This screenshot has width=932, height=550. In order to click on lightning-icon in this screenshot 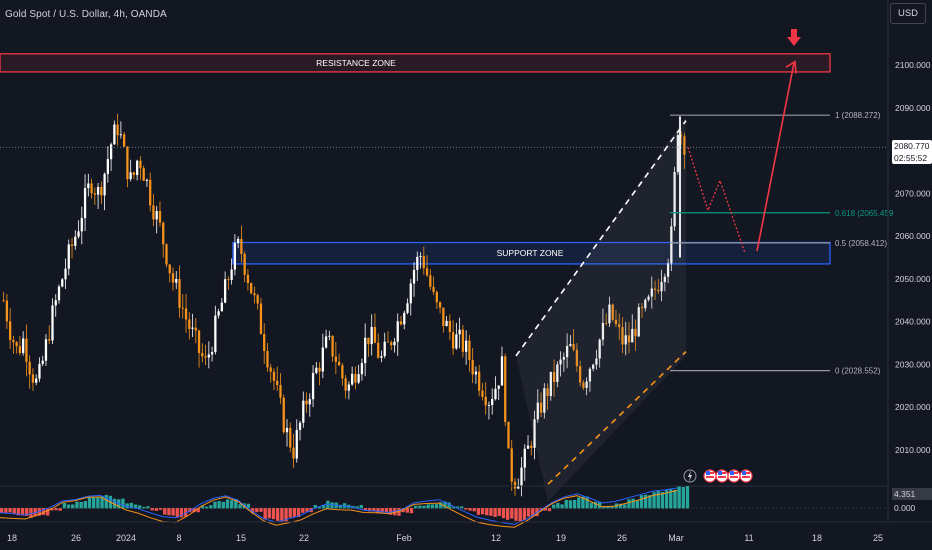, I will do `click(690, 476)`.